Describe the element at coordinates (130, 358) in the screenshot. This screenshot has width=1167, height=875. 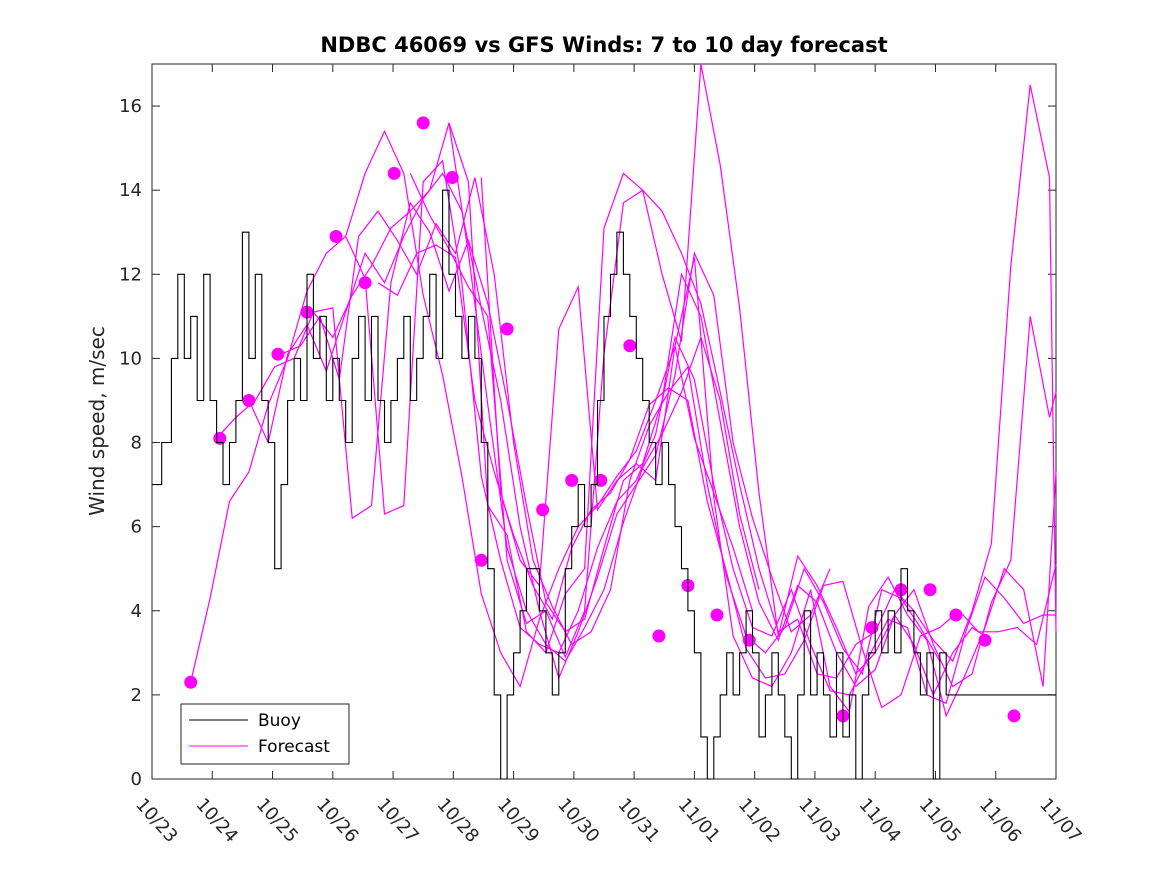
I see `y-tick-label: 10` at that location.